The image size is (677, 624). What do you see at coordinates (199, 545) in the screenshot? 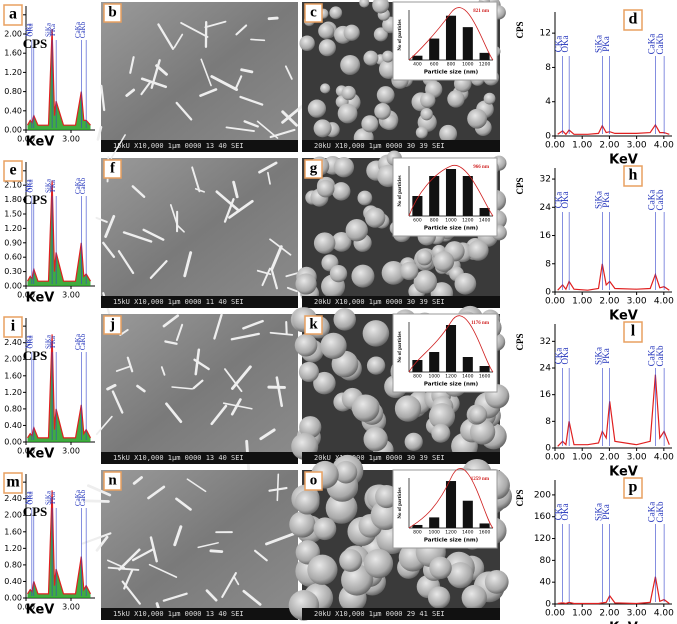
I see `sem-background` at bounding box center [199, 545].